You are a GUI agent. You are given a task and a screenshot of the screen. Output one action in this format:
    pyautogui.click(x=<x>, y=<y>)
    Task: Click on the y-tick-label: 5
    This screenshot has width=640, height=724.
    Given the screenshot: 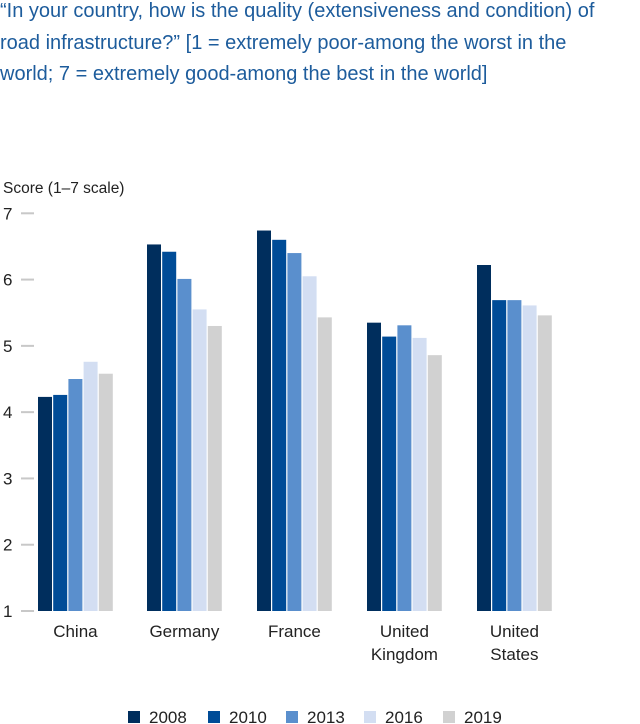 What is the action you would take?
    pyautogui.click(x=7, y=346)
    